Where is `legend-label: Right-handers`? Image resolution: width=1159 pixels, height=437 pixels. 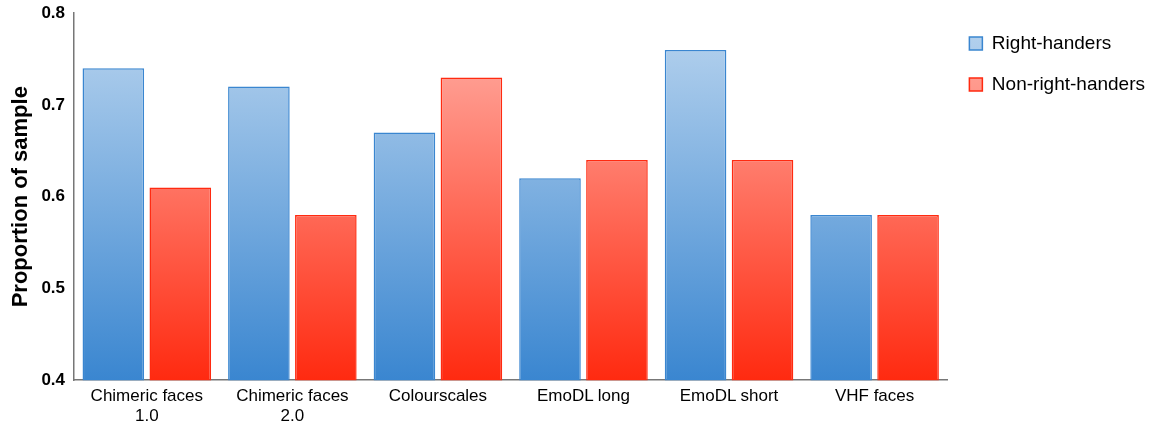
legend-label: Right-handers is located at coordinates (1051, 42).